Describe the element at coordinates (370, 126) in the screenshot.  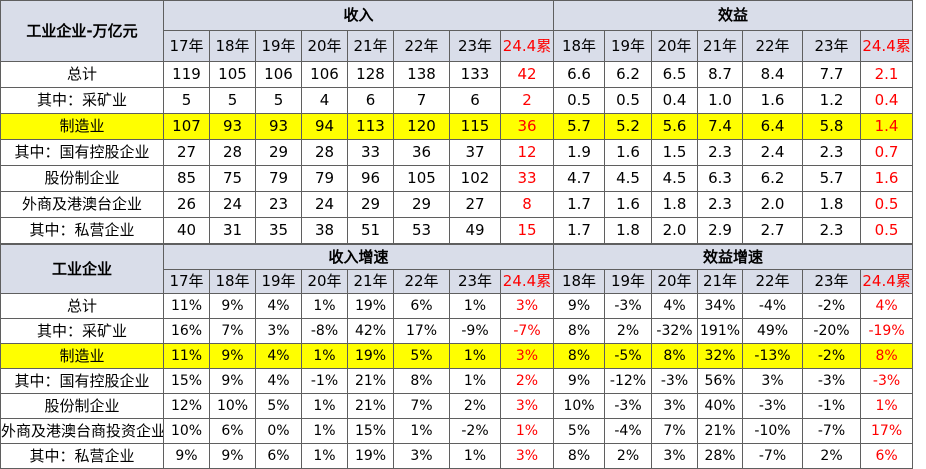
I see `revenue-cell: 113` at that location.